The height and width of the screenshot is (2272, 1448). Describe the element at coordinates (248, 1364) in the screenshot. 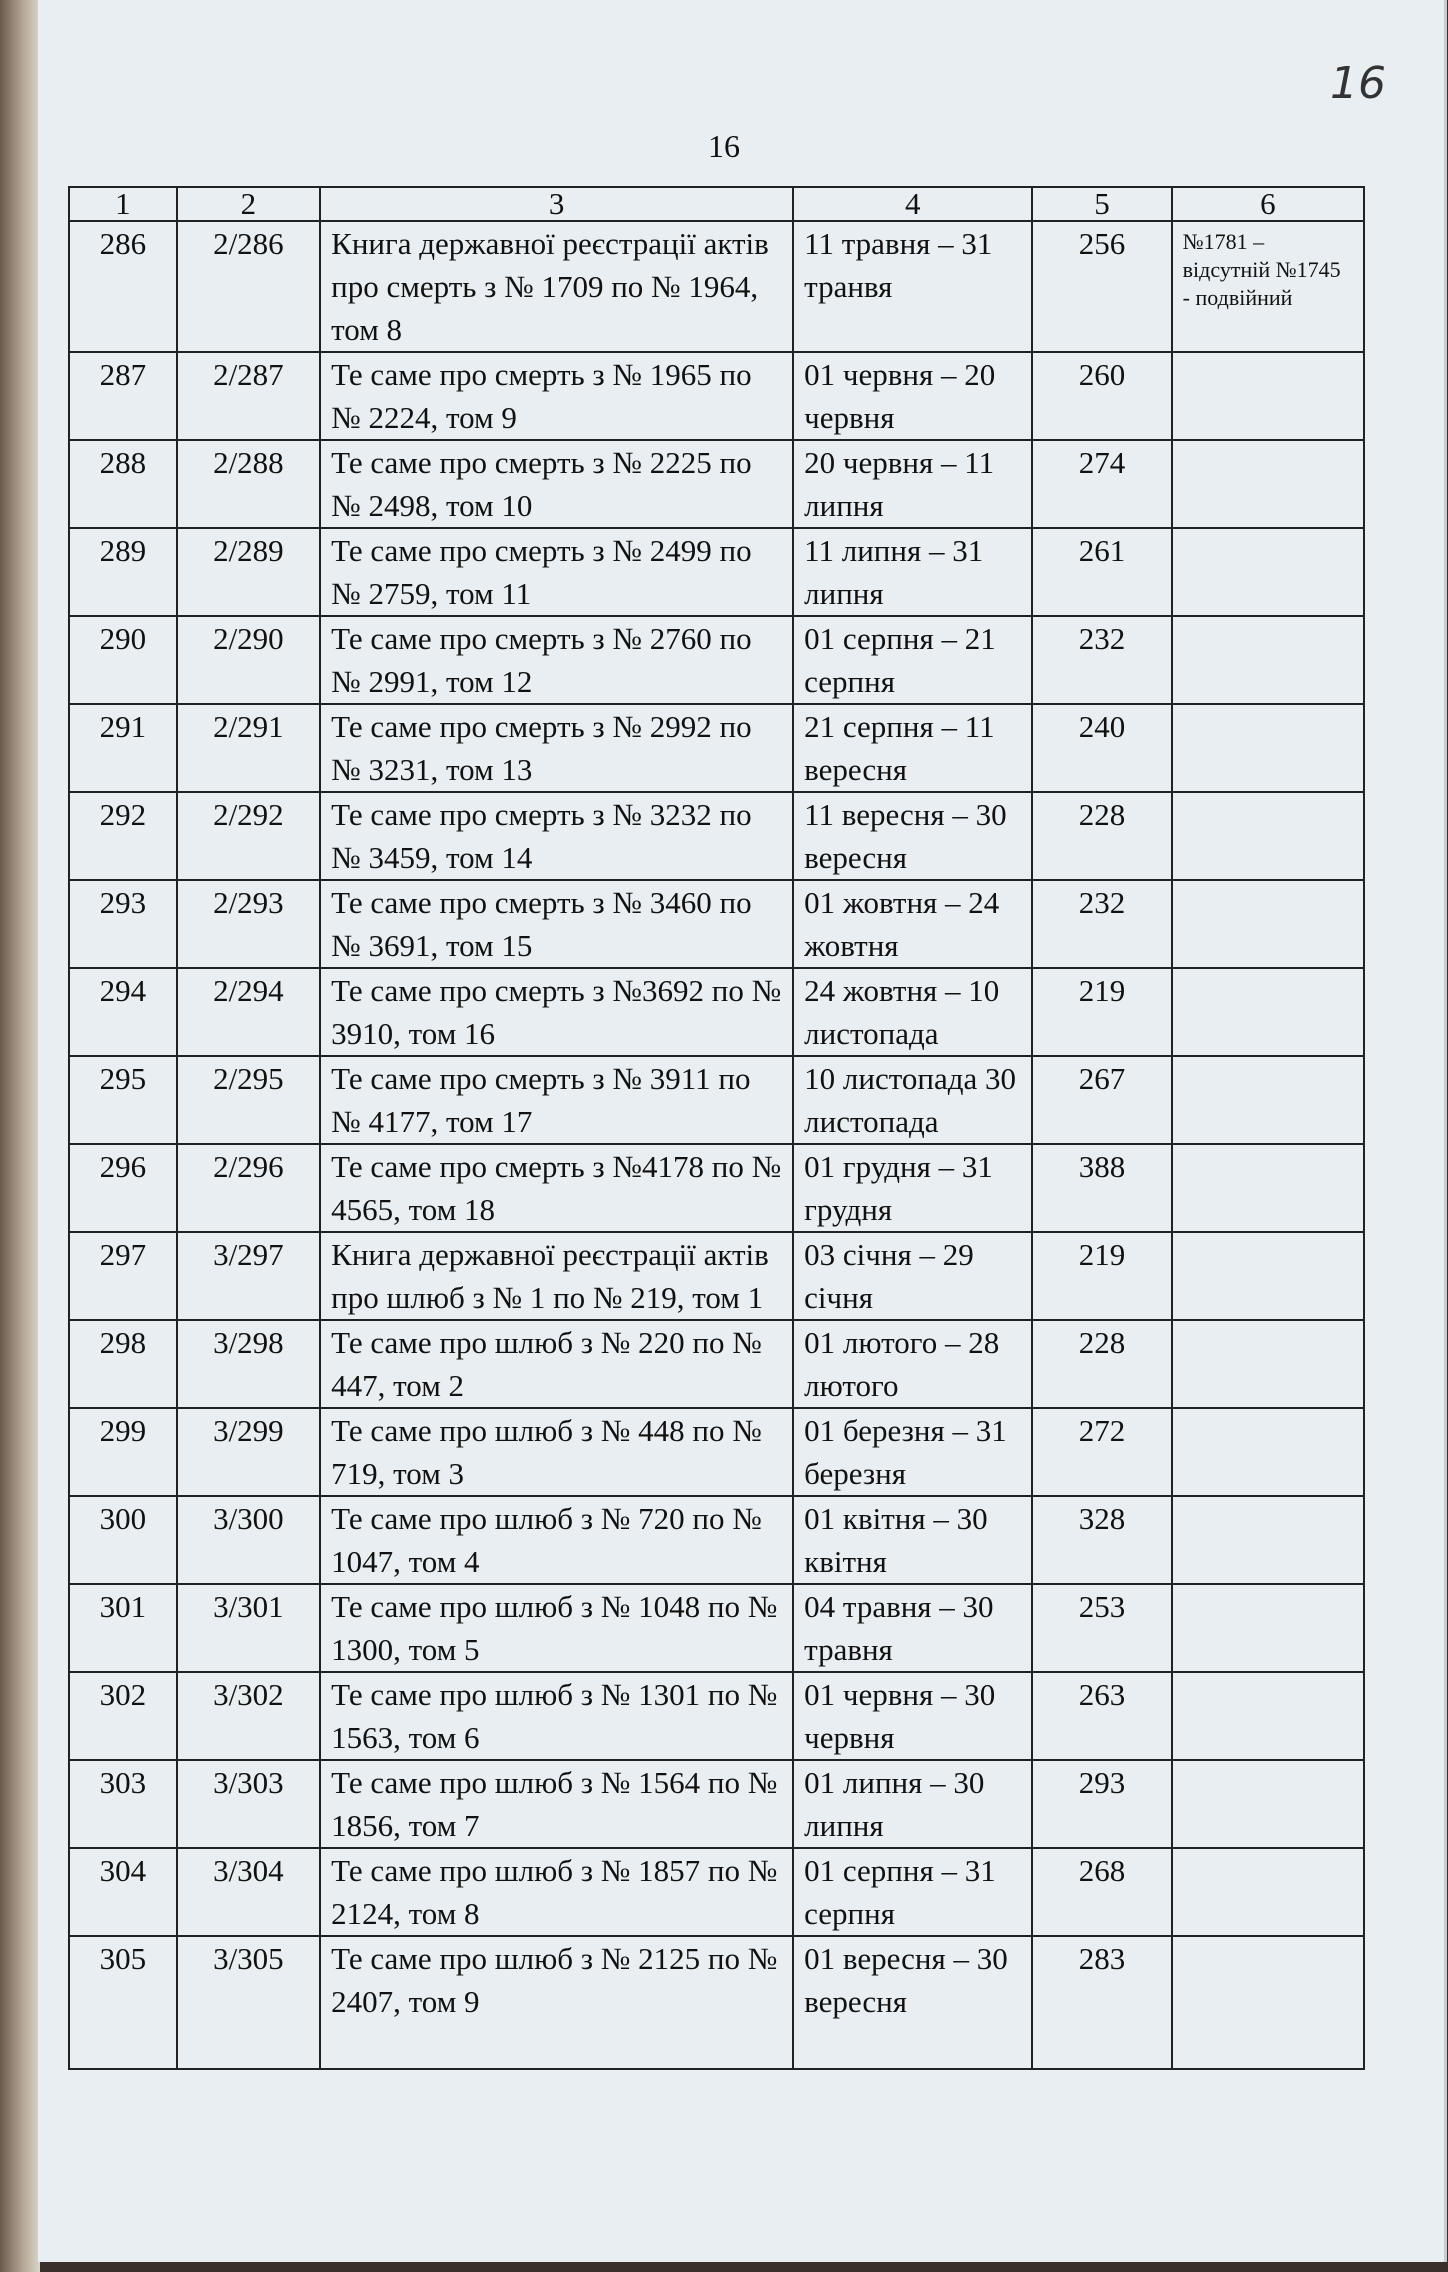

I see `archive-code: 3/298` at that location.